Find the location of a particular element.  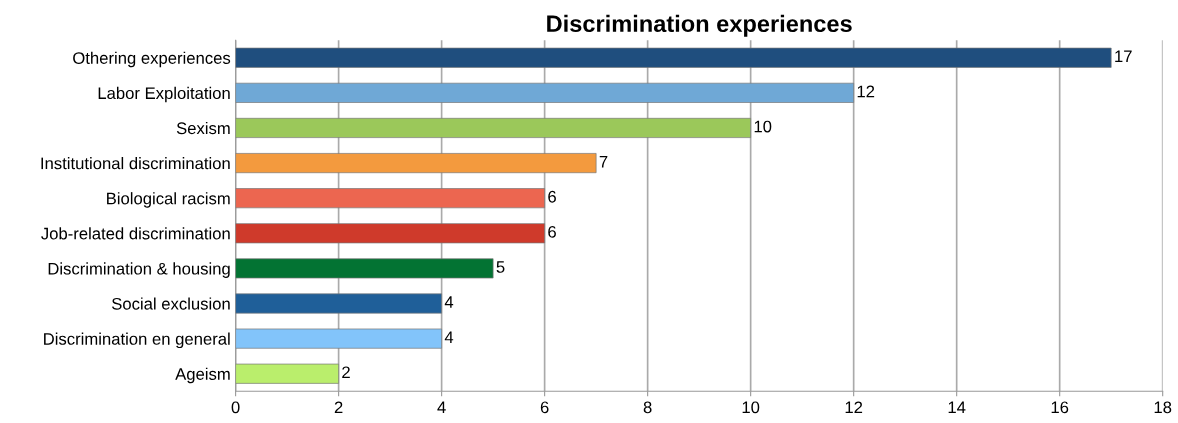

x-tick-label: 6 is located at coordinates (544, 407).